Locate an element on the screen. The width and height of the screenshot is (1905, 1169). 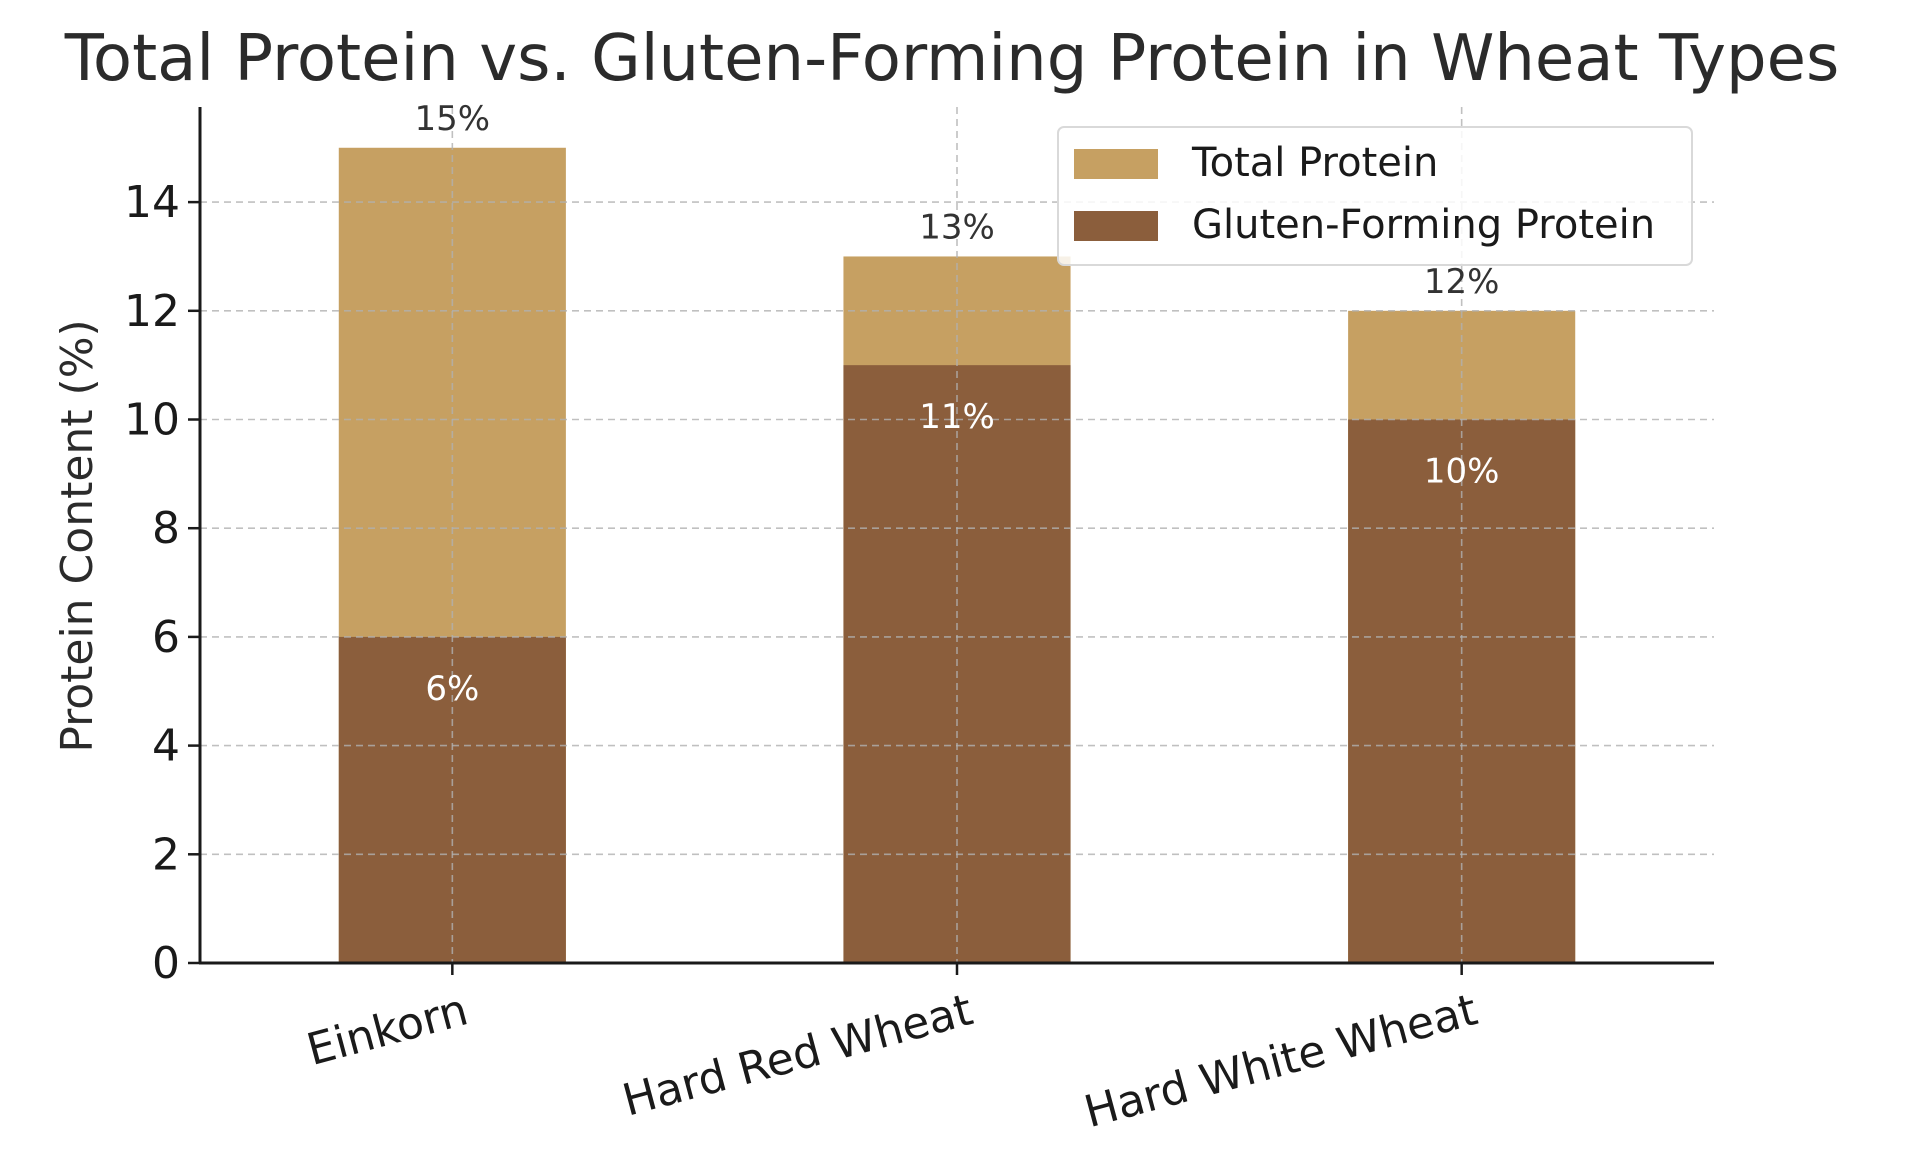
data-label-gluten-forming-protein-1: 11% is located at coordinates (957, 417).